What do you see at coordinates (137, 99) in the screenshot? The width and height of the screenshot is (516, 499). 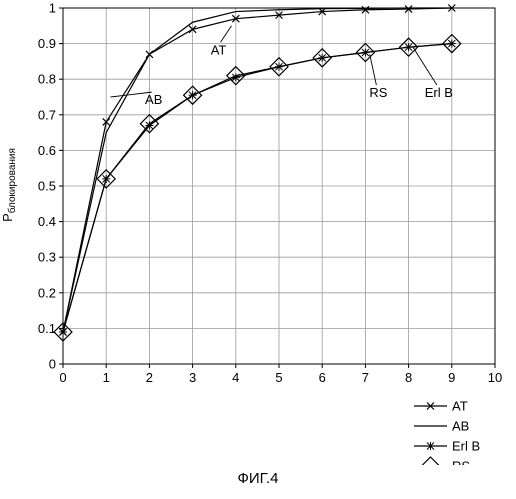 I see `annotation-ab: AB` at bounding box center [137, 99].